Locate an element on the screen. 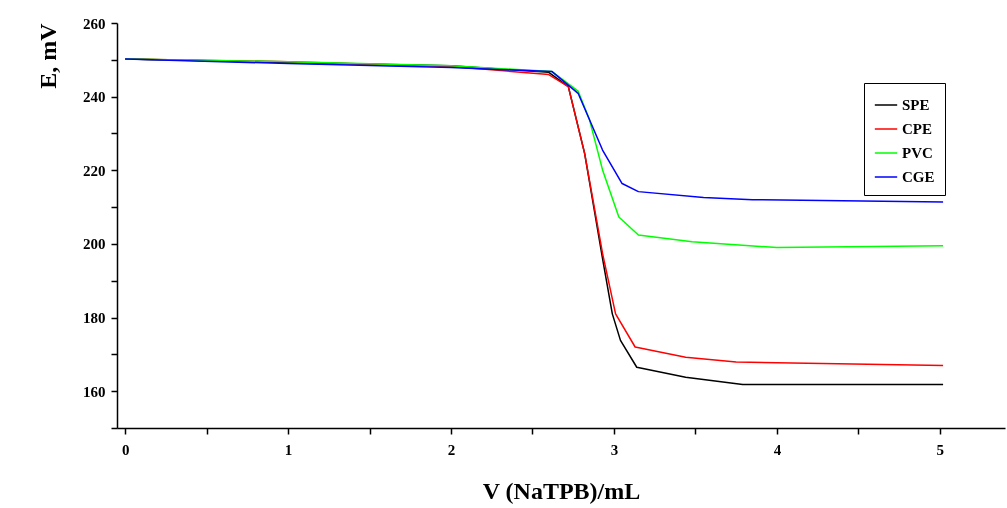  y-tick-label: 160 is located at coordinates (94, 391).